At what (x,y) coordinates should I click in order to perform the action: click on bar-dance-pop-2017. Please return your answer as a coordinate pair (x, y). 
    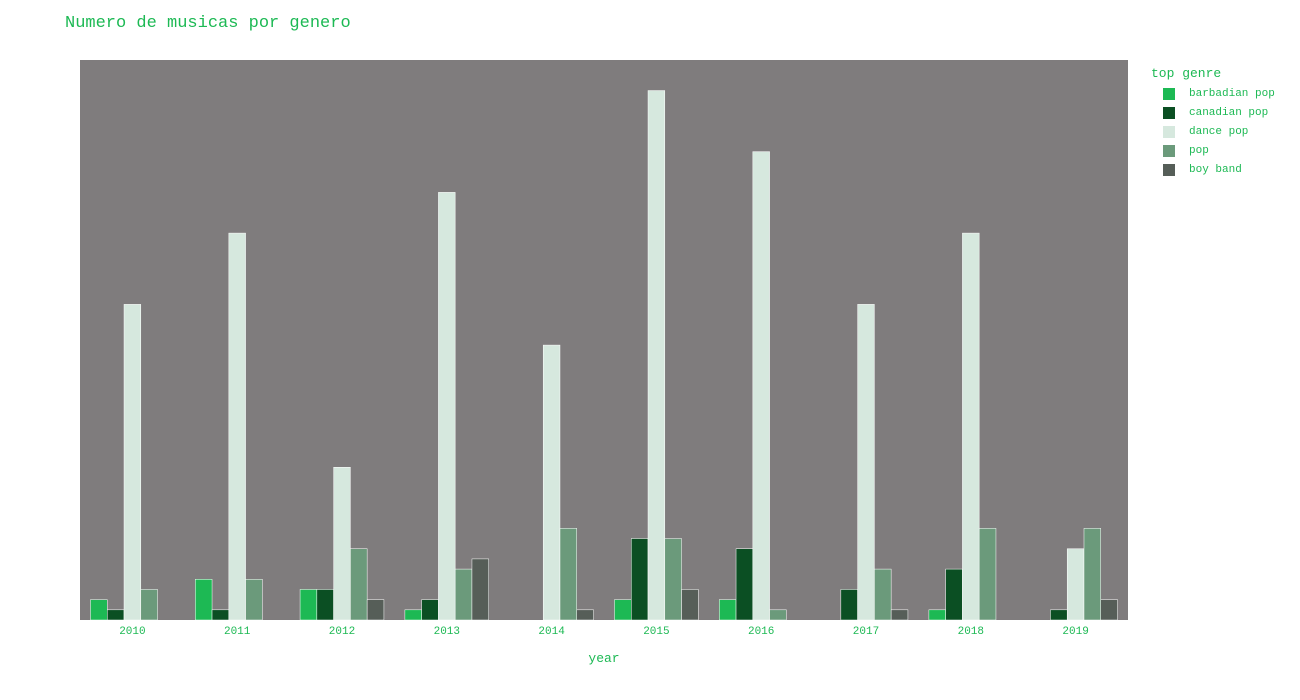
    Looking at the image, I should click on (866, 462).